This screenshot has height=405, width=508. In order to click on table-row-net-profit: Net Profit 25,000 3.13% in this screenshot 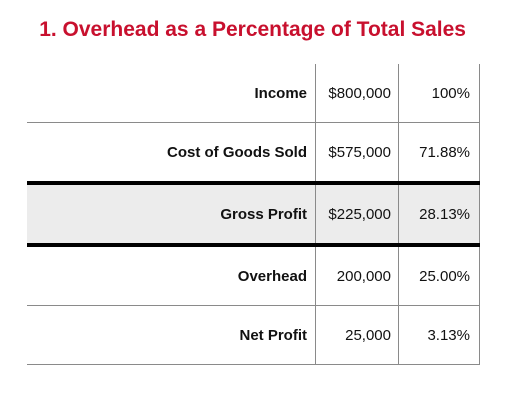, I will do `click(253, 335)`.